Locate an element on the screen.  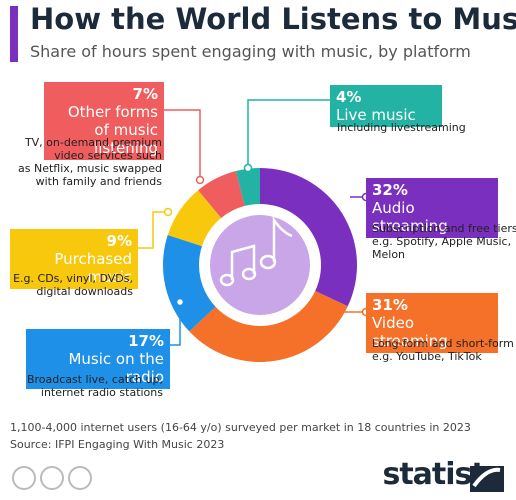
description: E.g. CDs, vinyl, DVDs, digital downloads is located at coordinates (73, 285).